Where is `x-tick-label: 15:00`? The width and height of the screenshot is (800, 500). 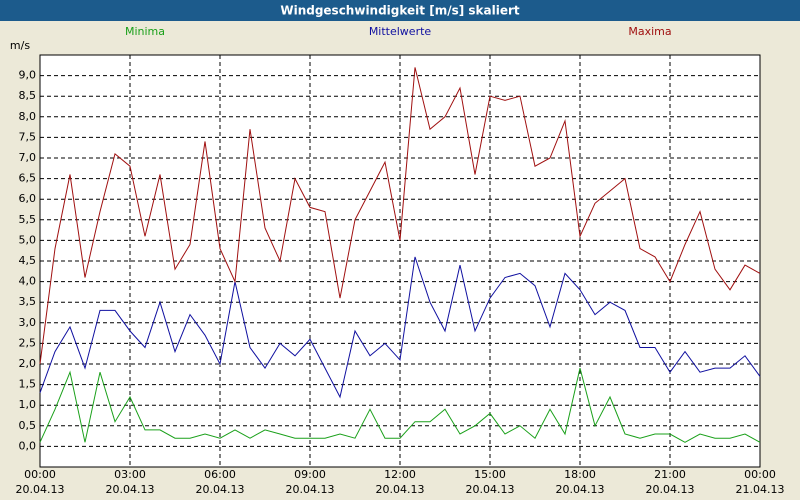
x-tick-label: 15:00 is located at coordinates (490, 474).